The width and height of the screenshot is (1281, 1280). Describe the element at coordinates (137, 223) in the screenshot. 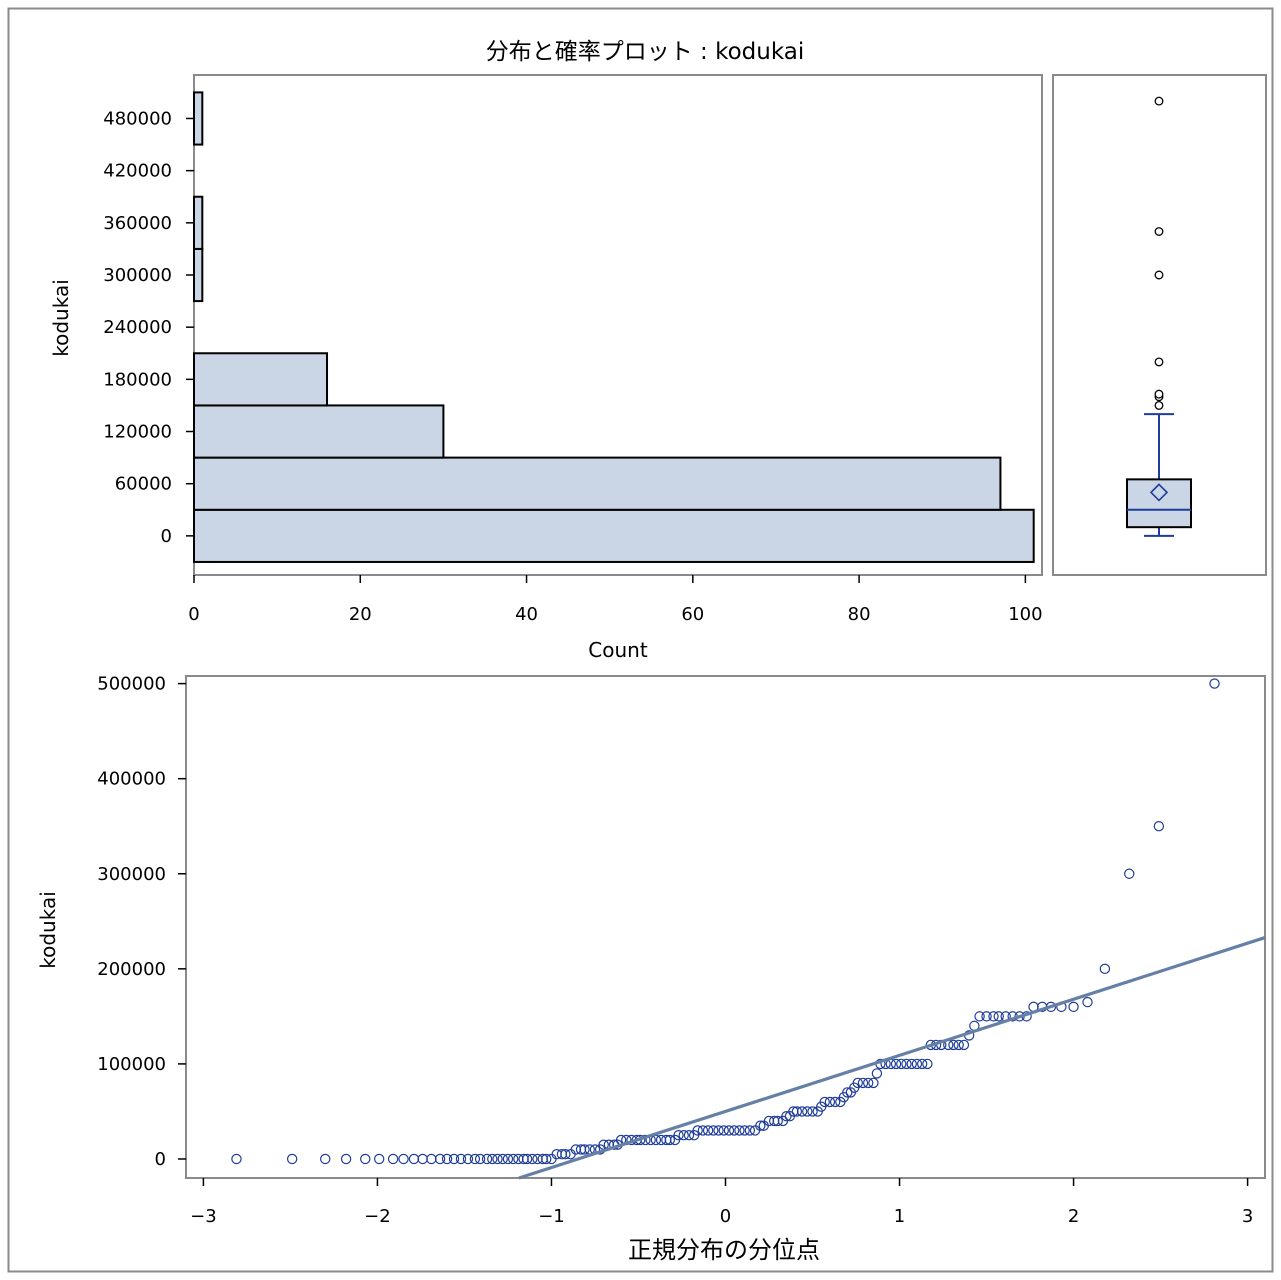

I see `histogram-y-tick-label: 360000` at that location.